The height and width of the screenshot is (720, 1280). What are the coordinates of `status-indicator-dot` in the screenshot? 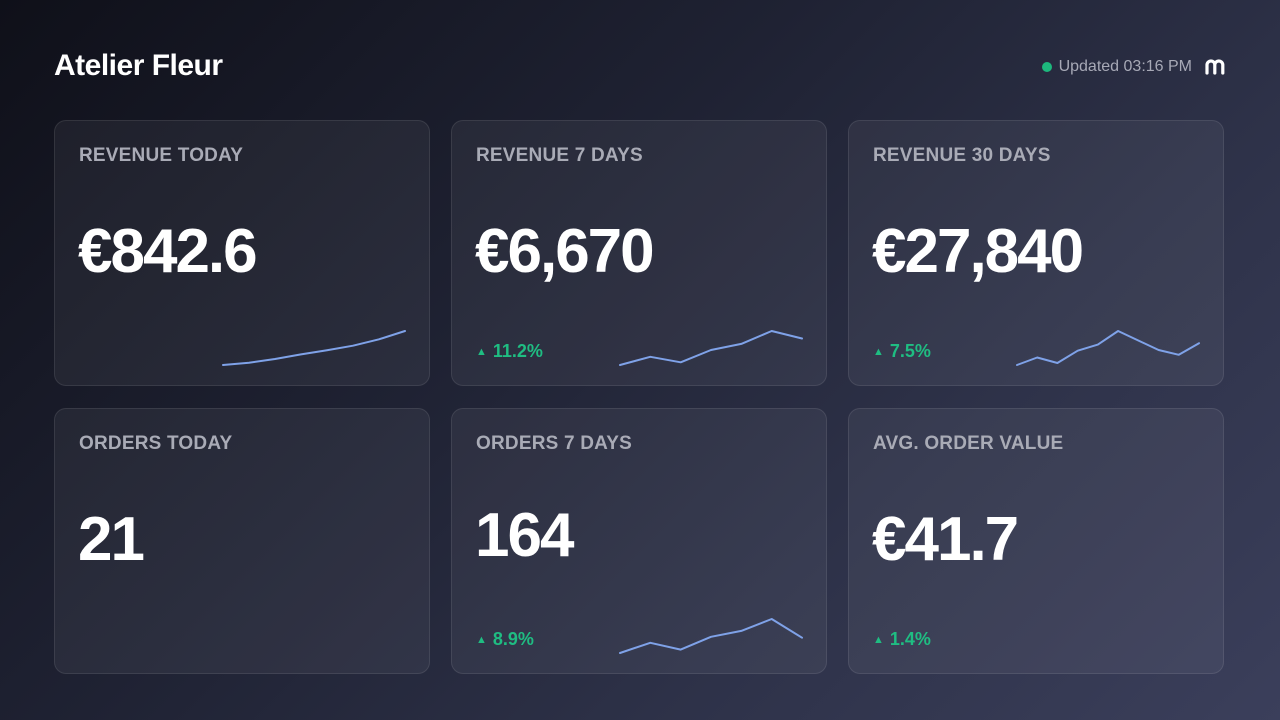 It's located at (1046, 67).